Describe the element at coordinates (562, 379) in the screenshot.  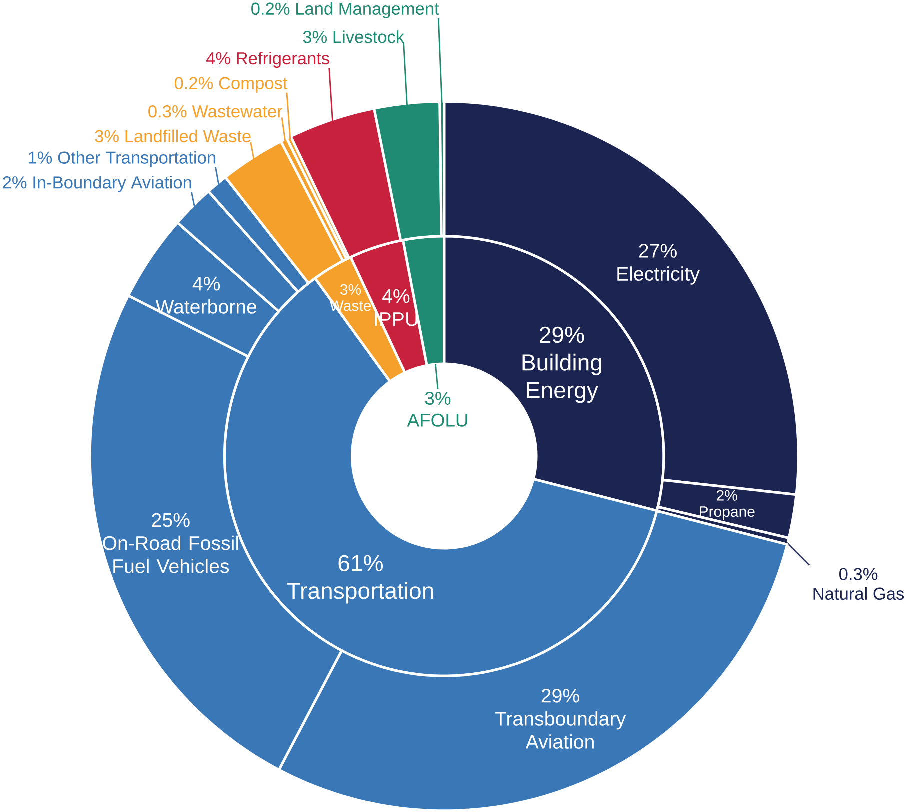
I see `slice-label: Building Energy` at that location.